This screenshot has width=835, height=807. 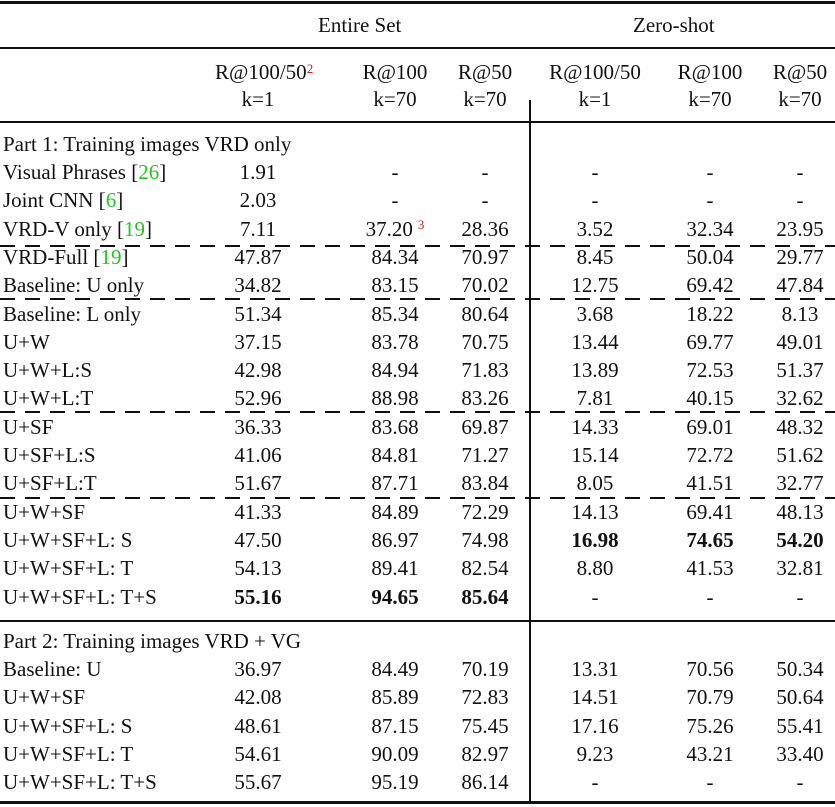 I want to click on table-cell: 69.42, so click(x=710, y=285).